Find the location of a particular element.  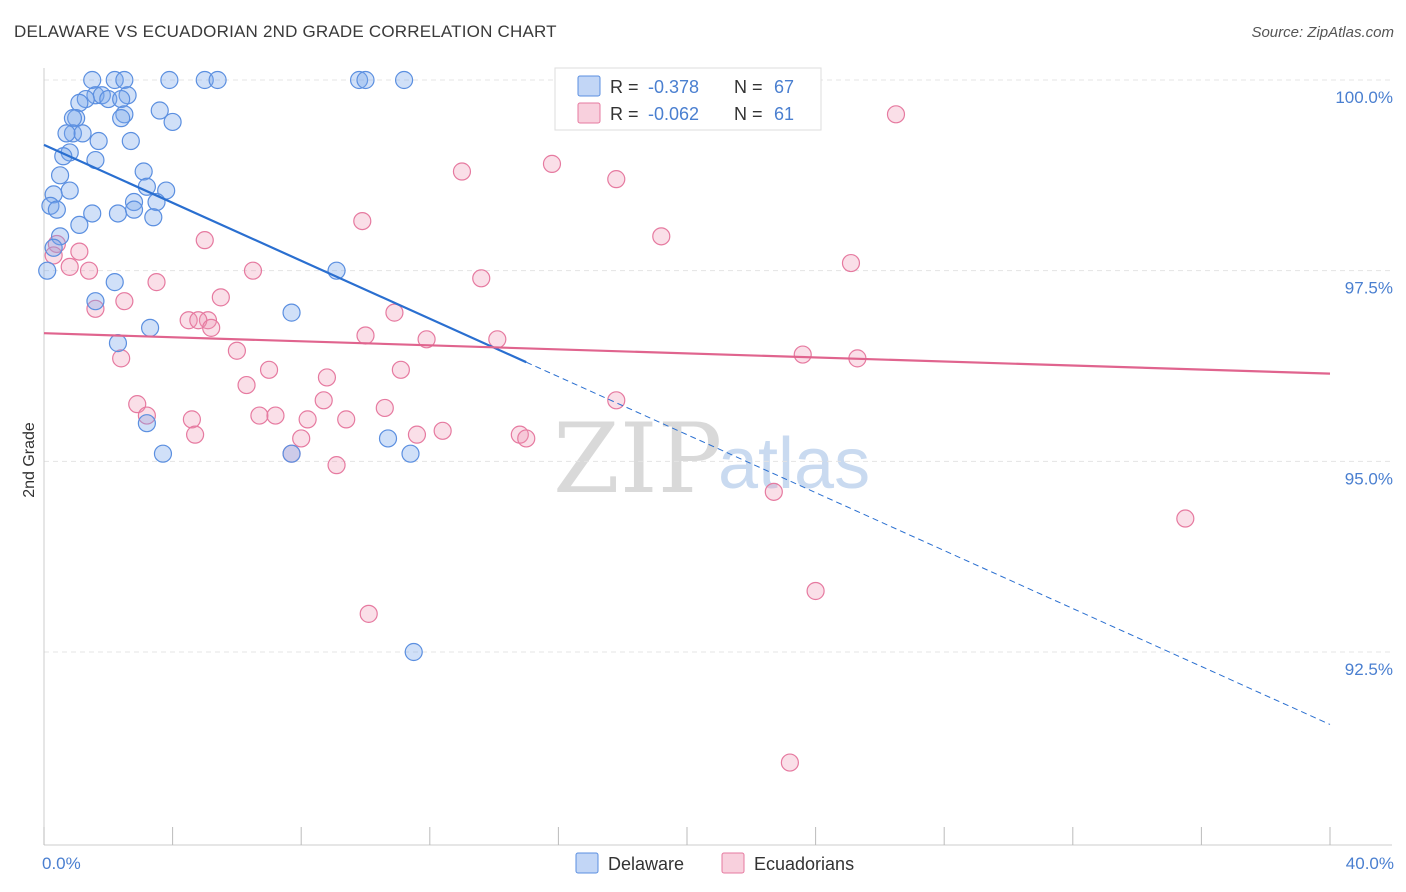

x-tick-label: 0.0% is located at coordinates (61, 863).